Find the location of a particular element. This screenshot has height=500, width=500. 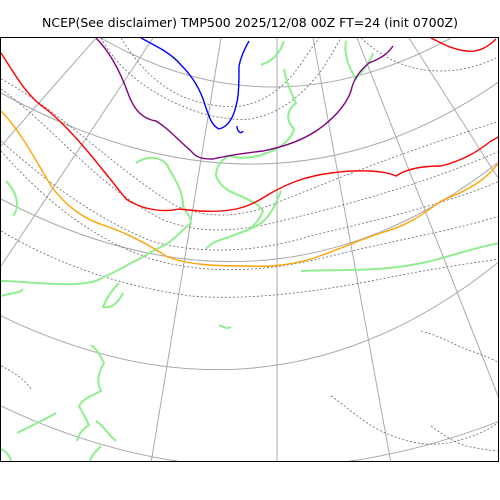

isotherm-blue is located at coordinates (195, 84).